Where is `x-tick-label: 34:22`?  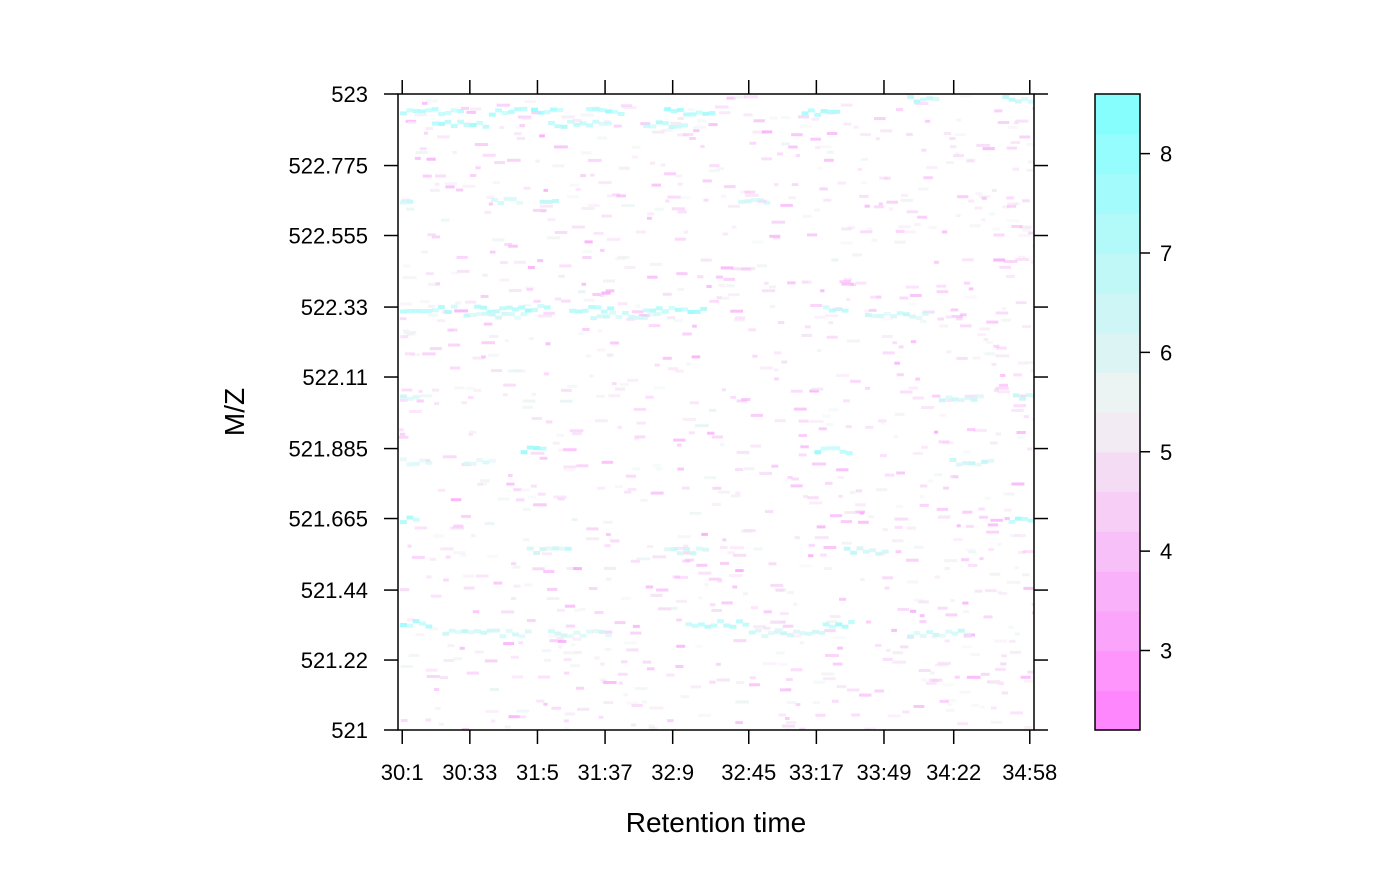
x-tick-label: 34:22 is located at coordinates (953, 772).